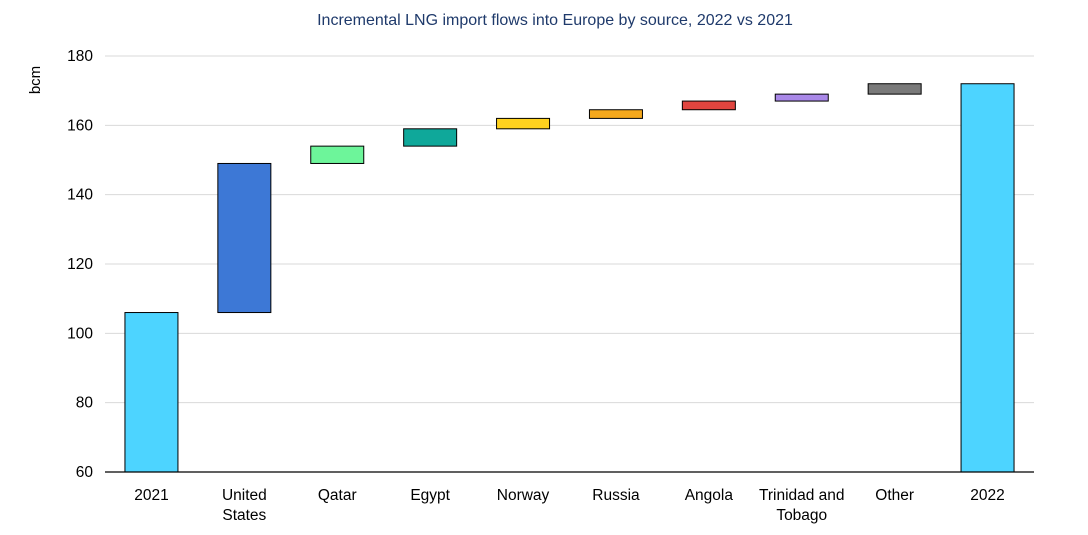 The image size is (1088, 535). Describe the element at coordinates (80, 56) in the screenshot. I see `y-tick-label: 180` at that location.